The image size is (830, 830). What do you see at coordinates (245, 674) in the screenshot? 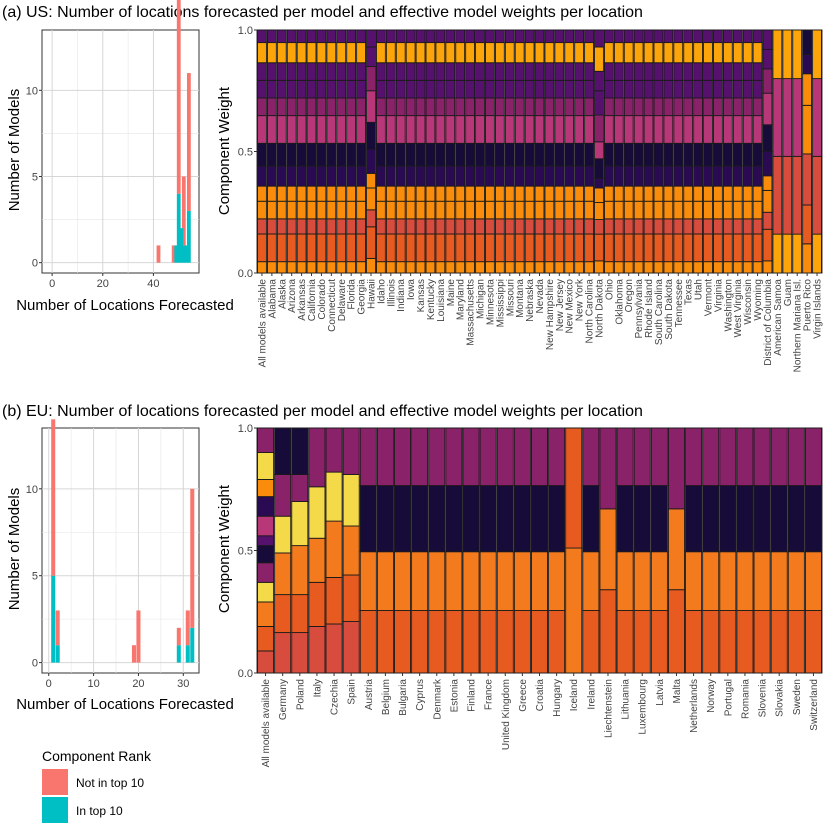
I see `weights-b-ytick-label: 0.0` at bounding box center [245, 674].